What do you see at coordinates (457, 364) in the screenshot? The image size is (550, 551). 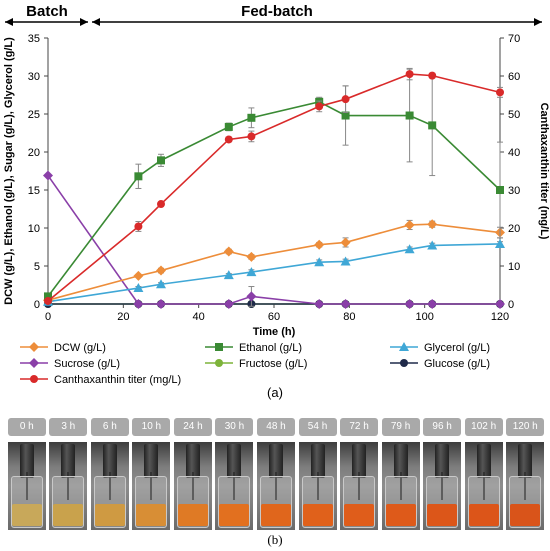 I see `legend-label: Glucose (g/L)` at bounding box center [457, 364].